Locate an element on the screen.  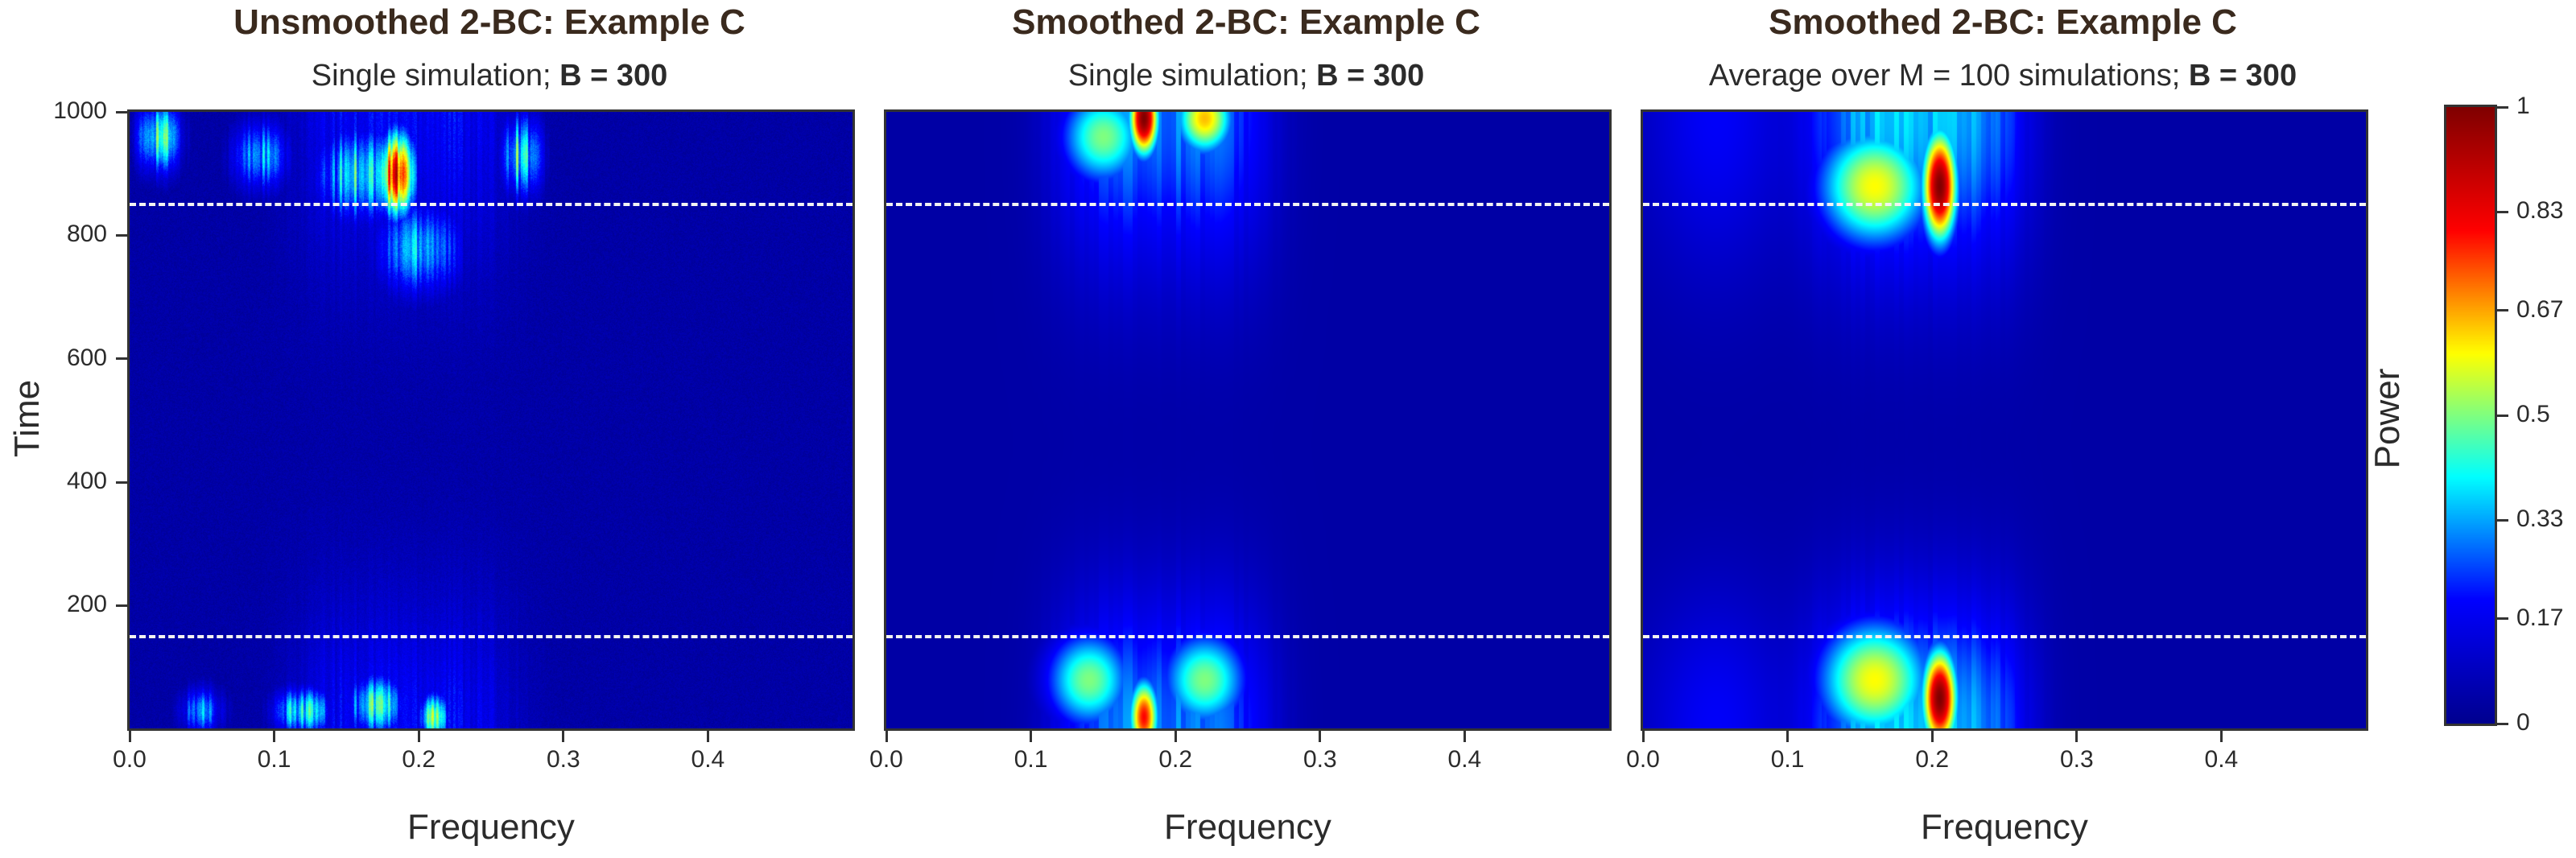
panel-2-subtitle: Single simulation; B = 300 is located at coordinates (1246, 75).